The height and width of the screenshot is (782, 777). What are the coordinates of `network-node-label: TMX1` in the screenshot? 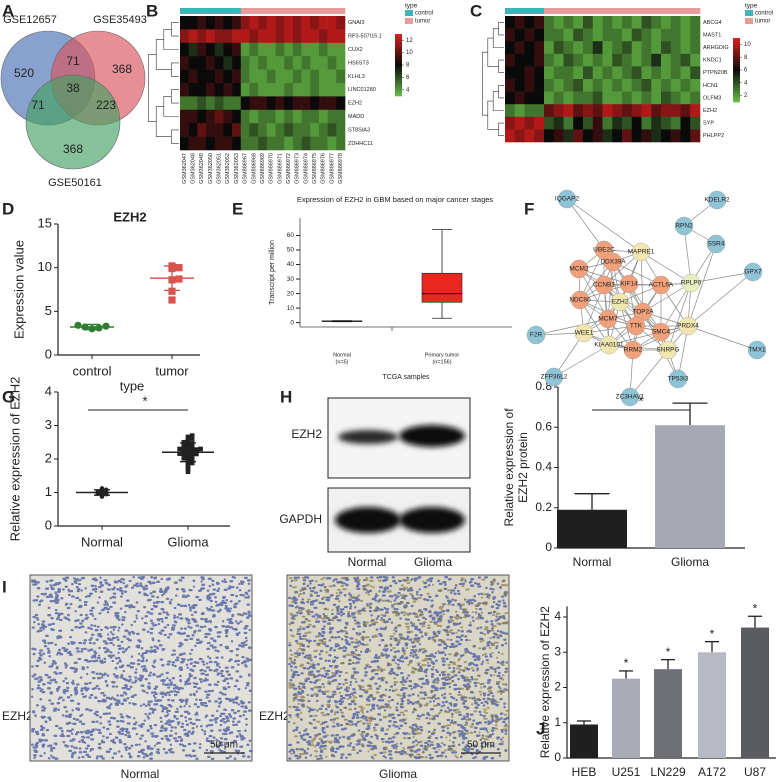 It's located at (757, 350).